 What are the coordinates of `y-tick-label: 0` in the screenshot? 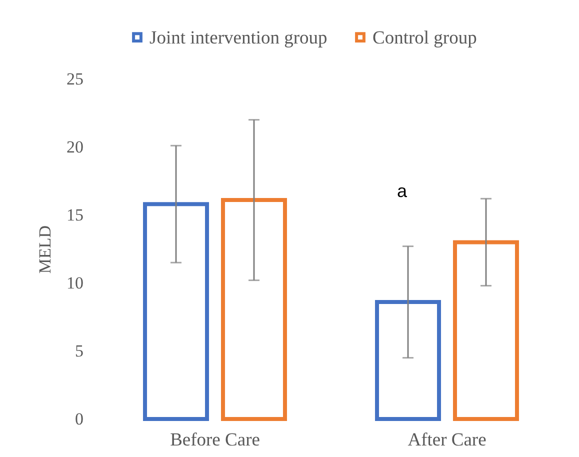 It's located at (79, 419).